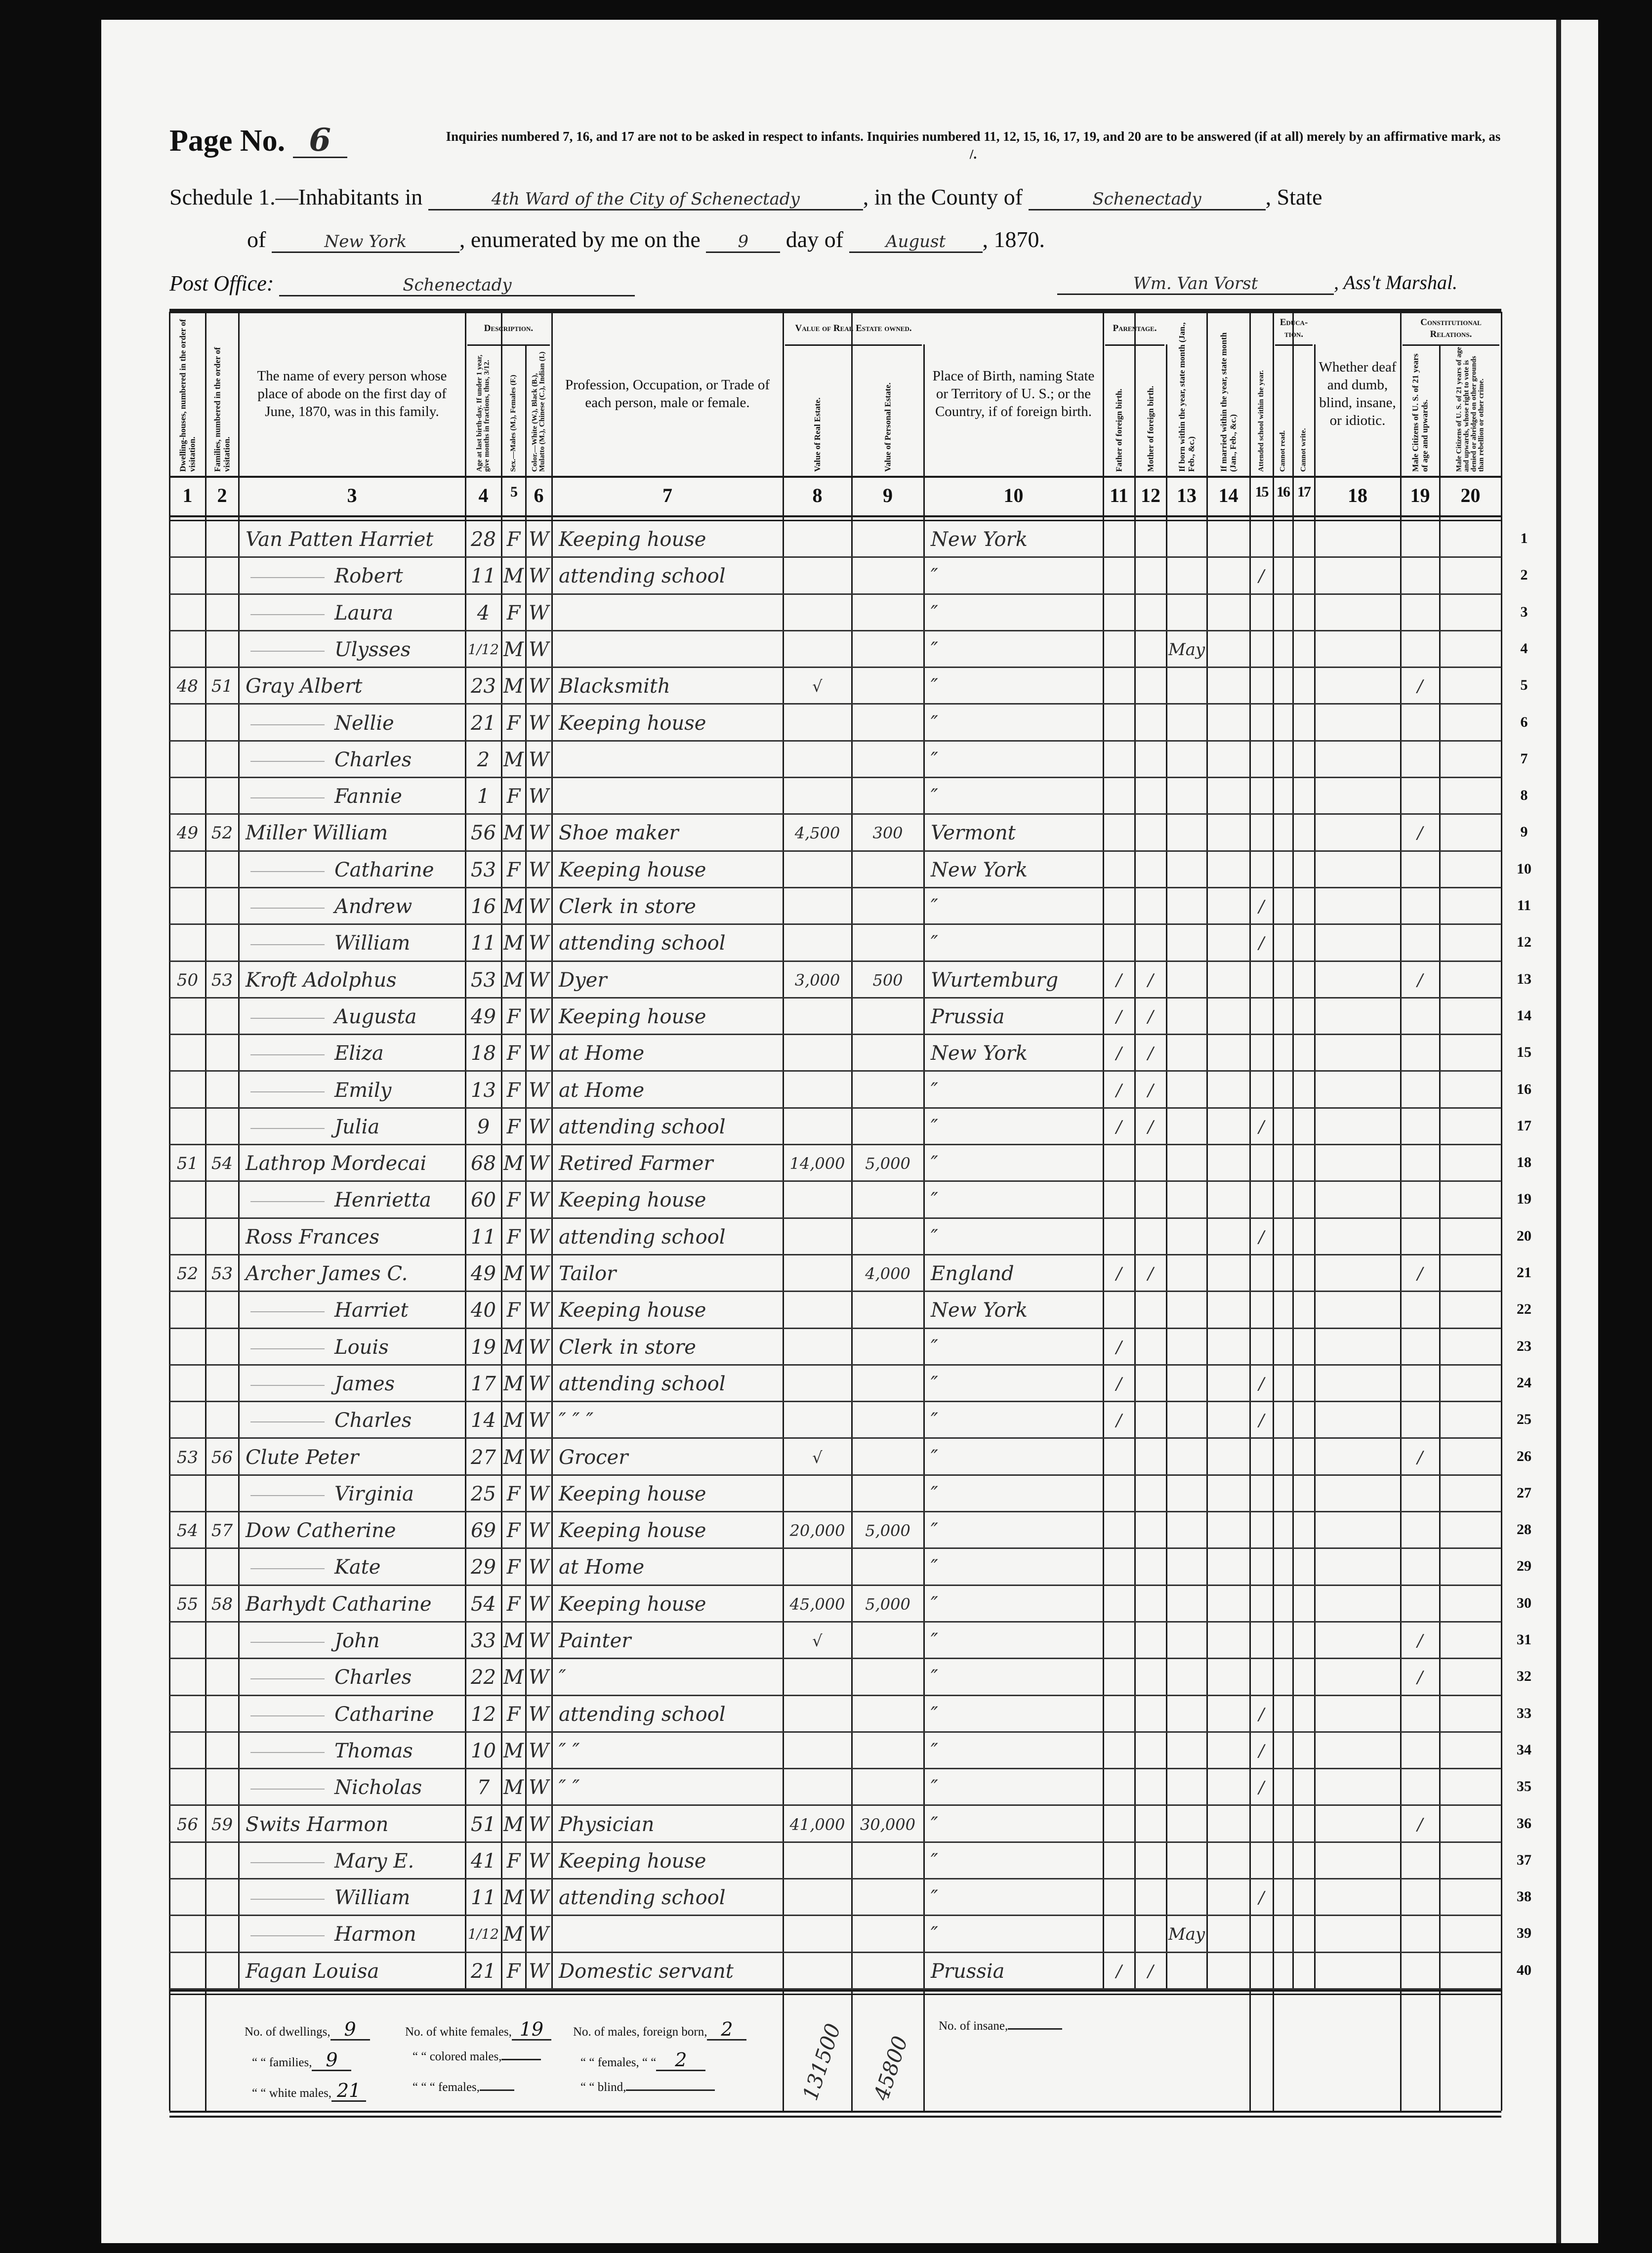  What do you see at coordinates (852, 2050) in the screenshot?
I see `summary-column-rule` at bounding box center [852, 2050].